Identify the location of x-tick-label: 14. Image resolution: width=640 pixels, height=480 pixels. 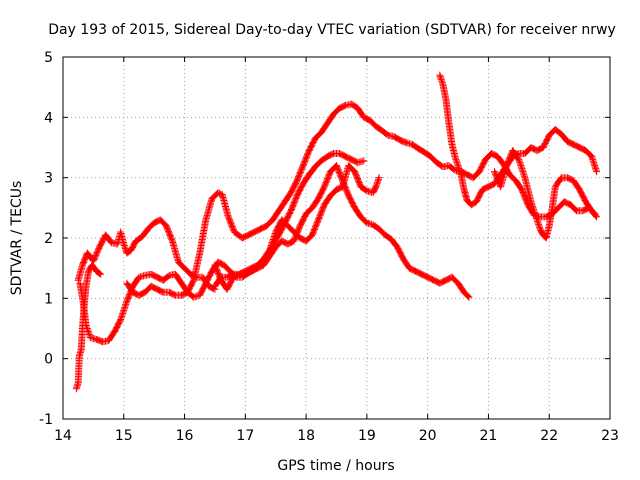
(63, 436).